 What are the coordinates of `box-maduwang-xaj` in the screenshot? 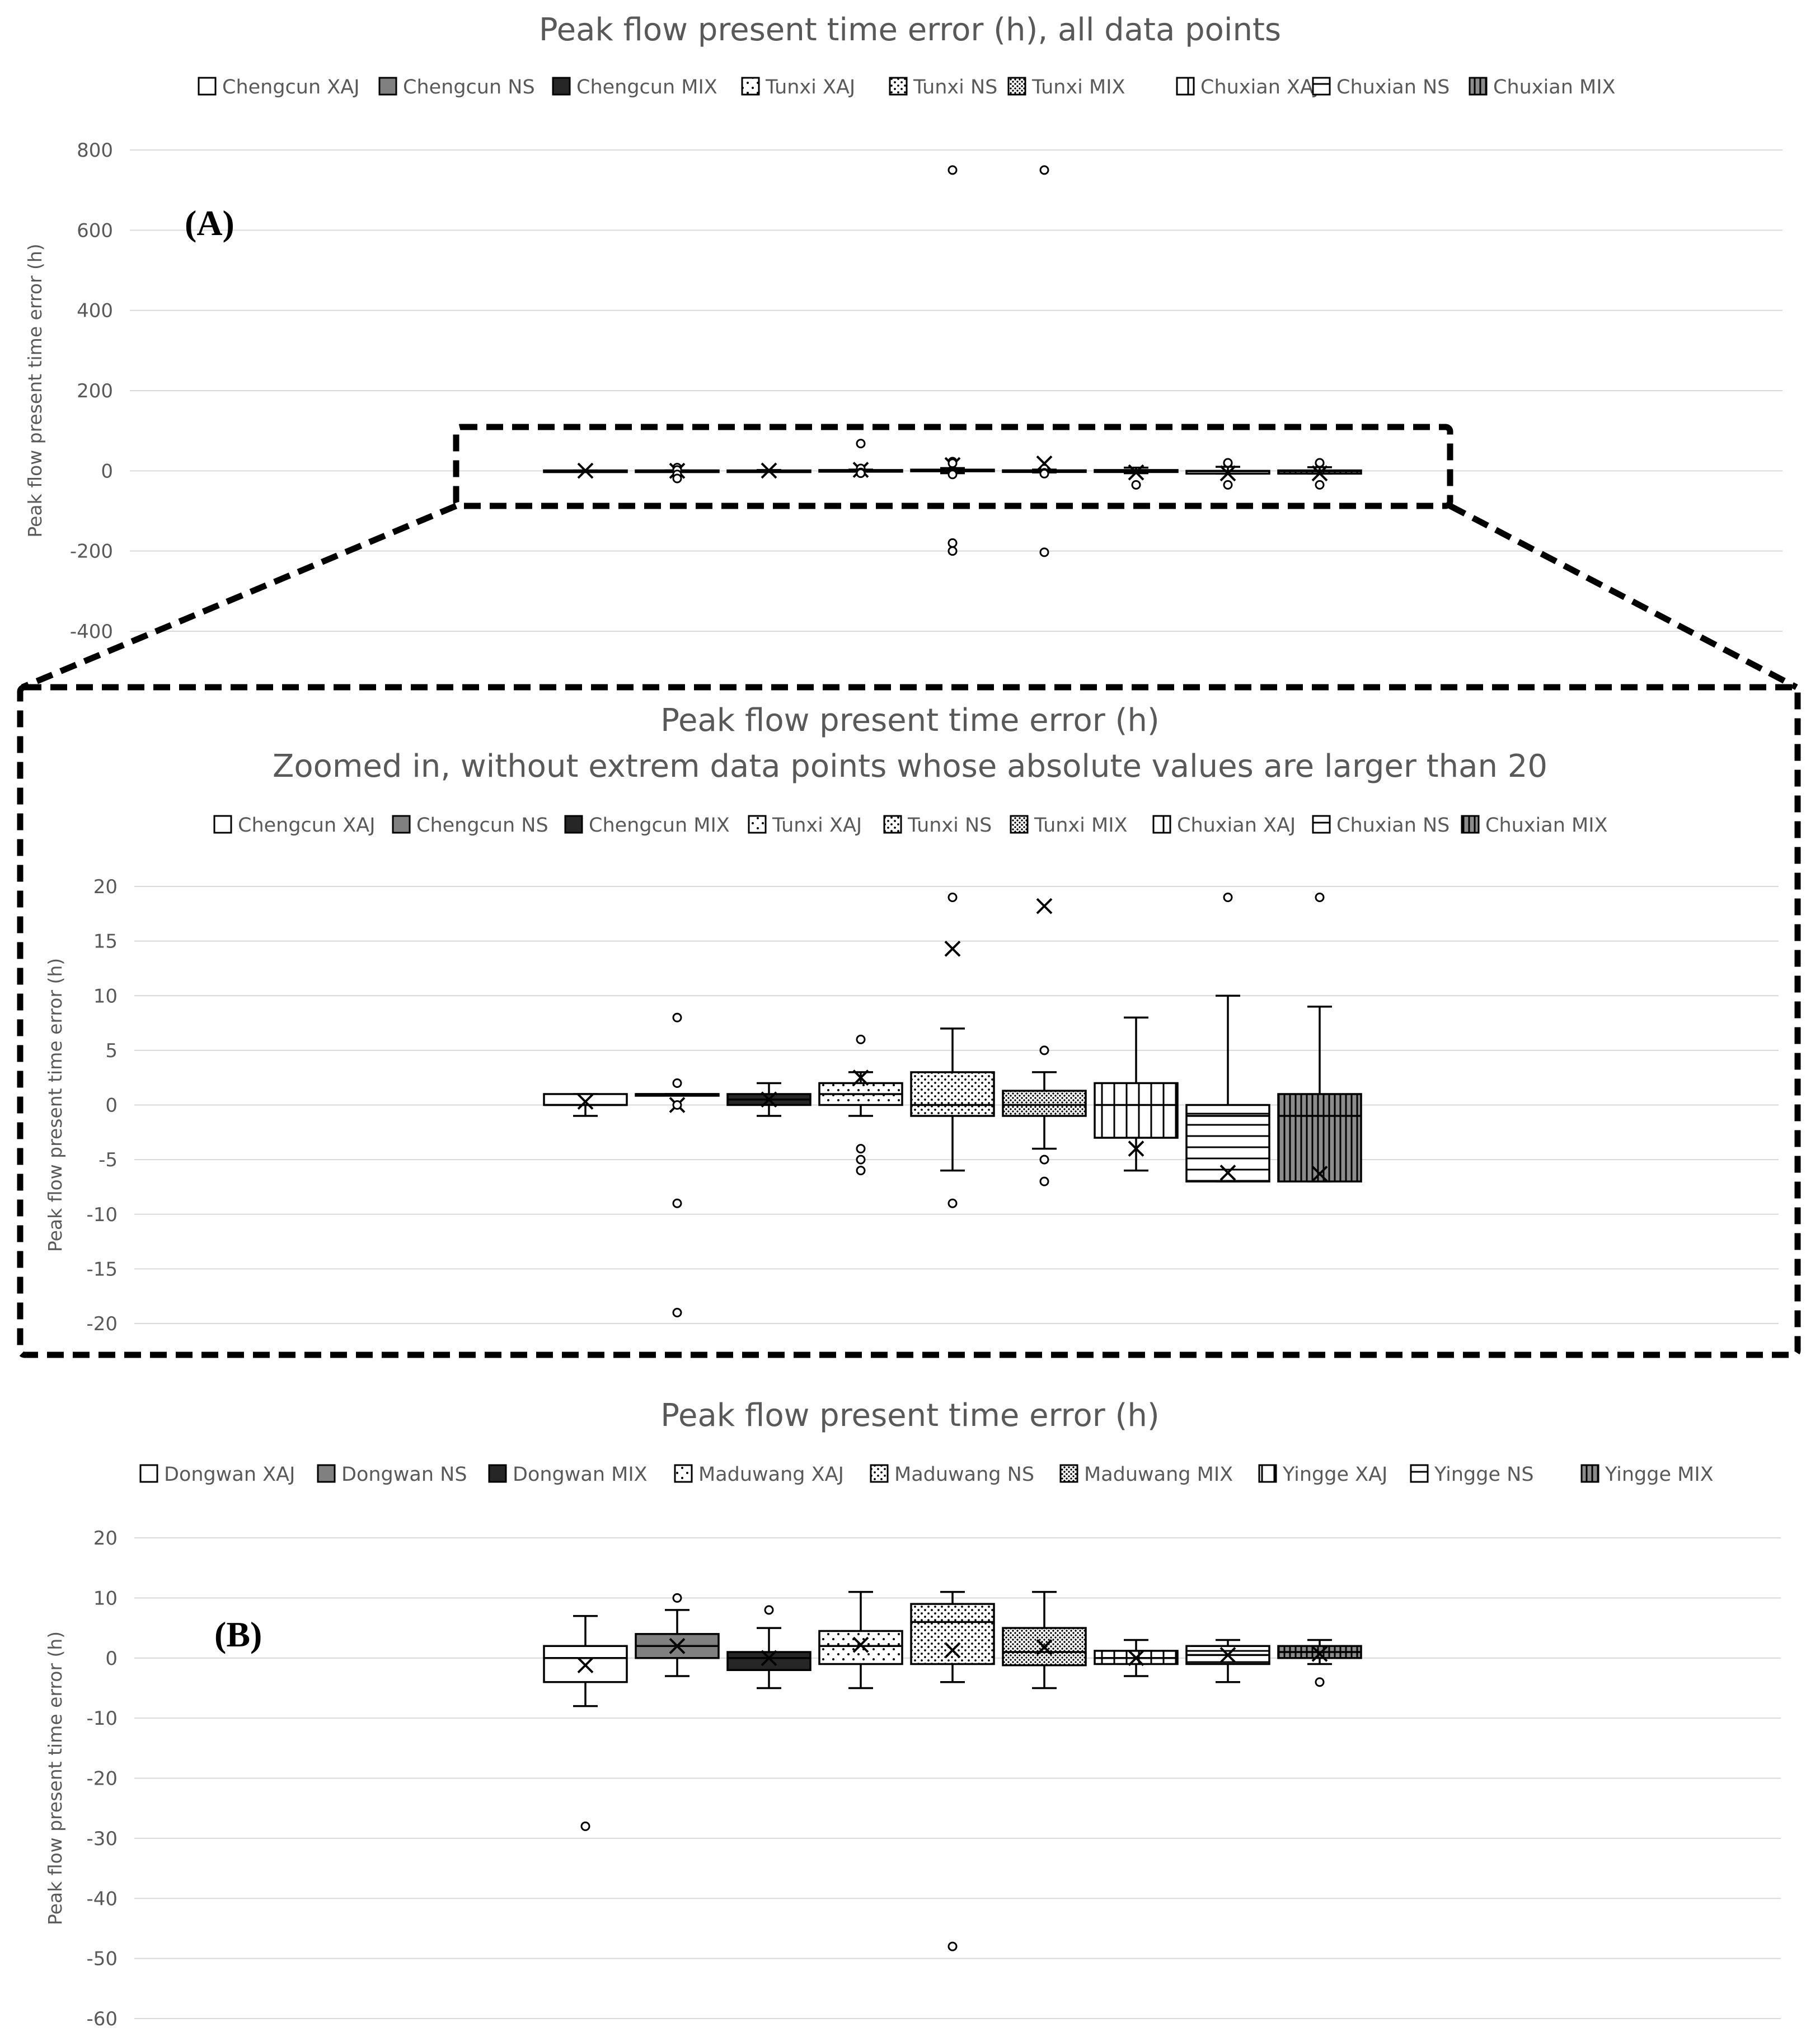 It's located at (860, 1640).